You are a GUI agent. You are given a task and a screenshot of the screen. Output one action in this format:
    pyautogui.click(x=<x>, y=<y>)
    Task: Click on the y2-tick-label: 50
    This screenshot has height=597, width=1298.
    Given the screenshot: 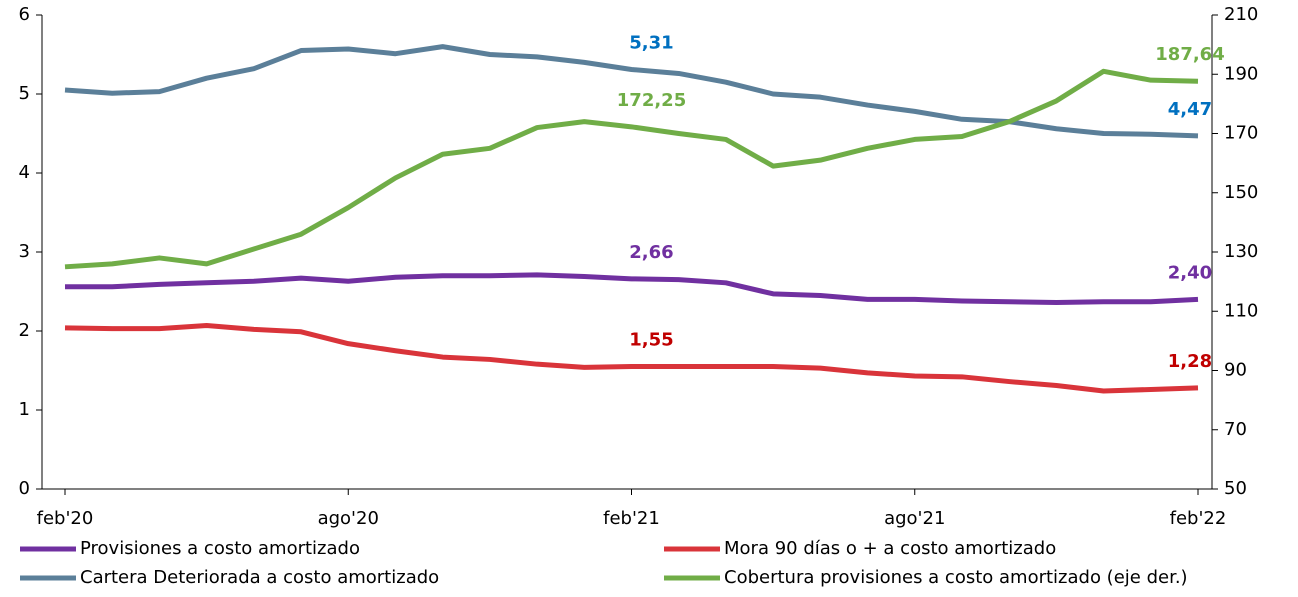 What is the action you would take?
    pyautogui.click(x=1235, y=488)
    